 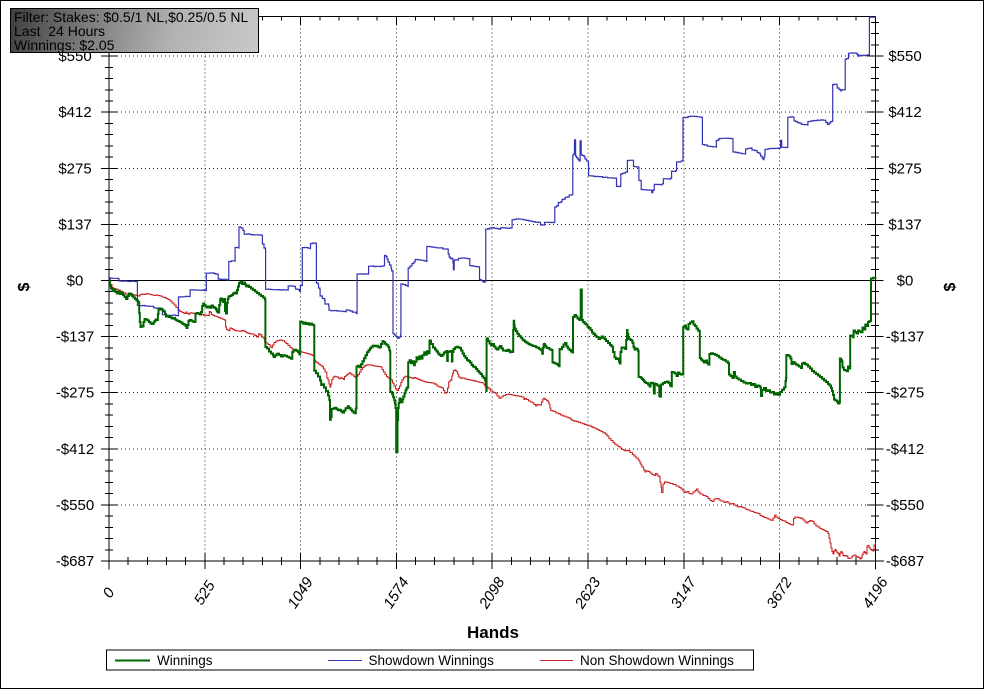 I want to click on svg-text: $550, so click(x=904, y=56).